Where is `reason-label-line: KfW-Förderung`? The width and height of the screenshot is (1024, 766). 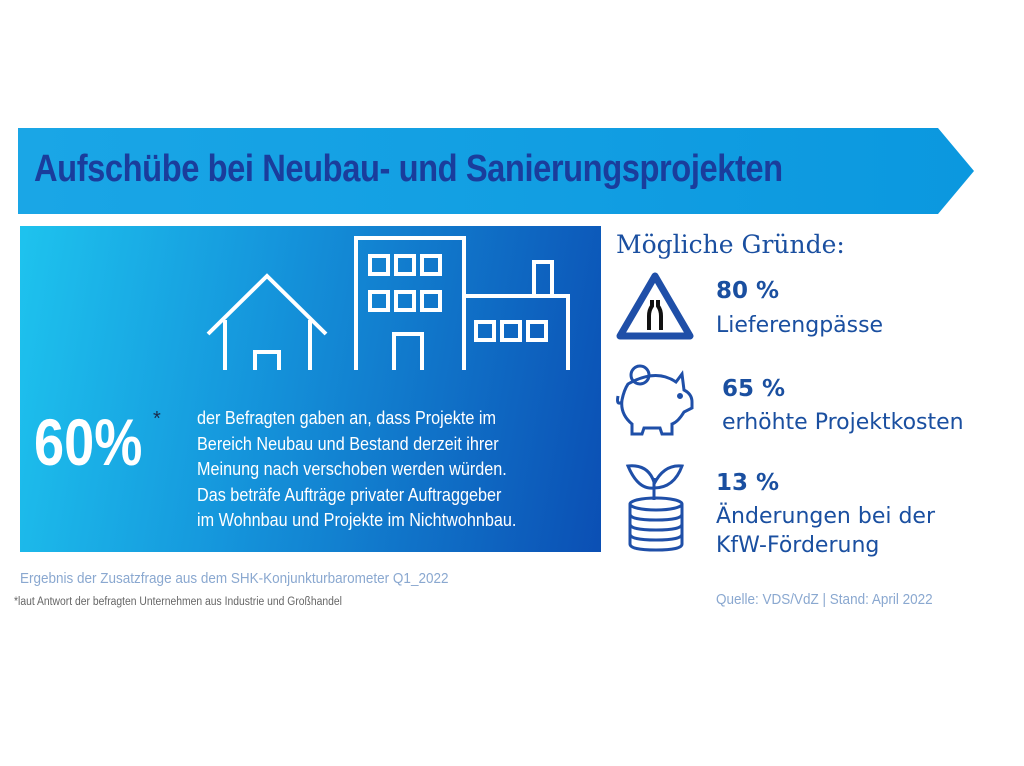 reason-label-line: KfW-Förderung is located at coordinates (798, 545).